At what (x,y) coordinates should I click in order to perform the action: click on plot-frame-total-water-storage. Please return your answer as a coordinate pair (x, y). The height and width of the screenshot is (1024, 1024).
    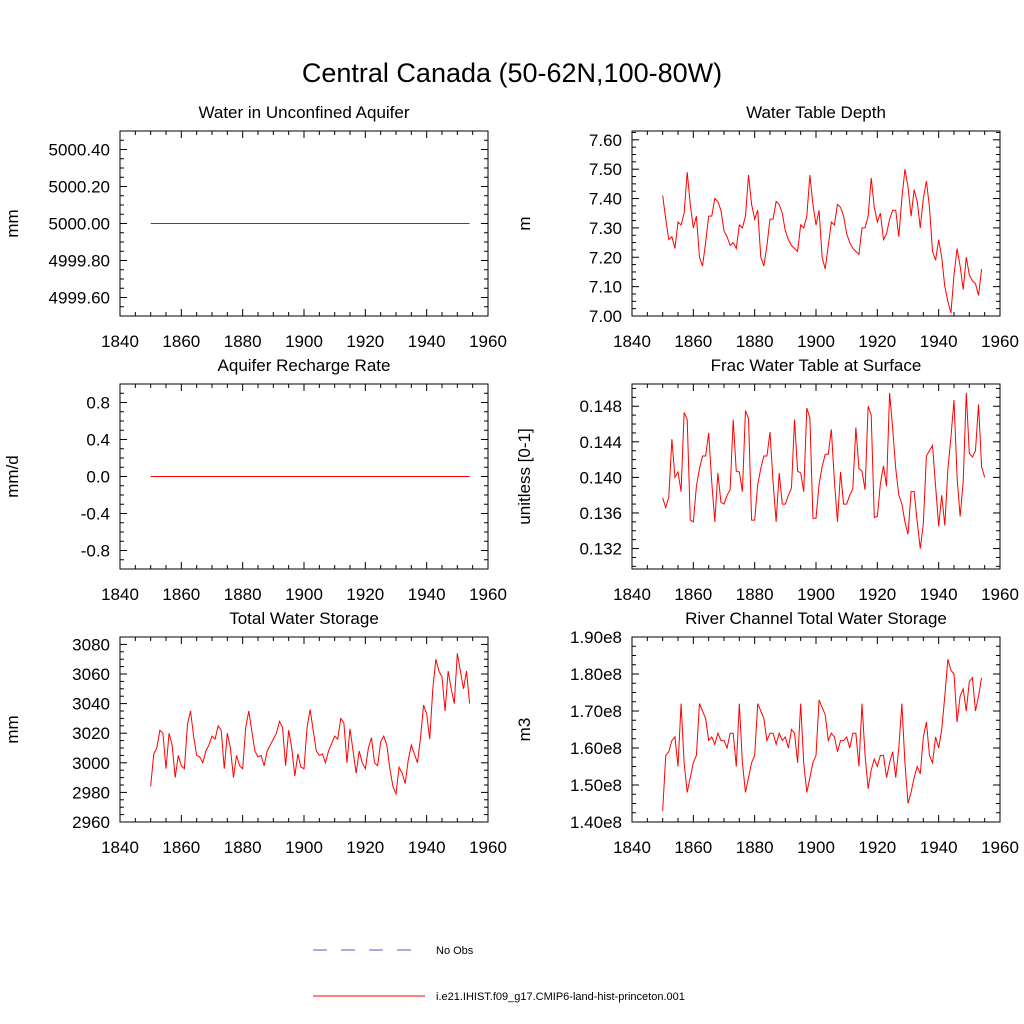
    Looking at the image, I should click on (304, 729).